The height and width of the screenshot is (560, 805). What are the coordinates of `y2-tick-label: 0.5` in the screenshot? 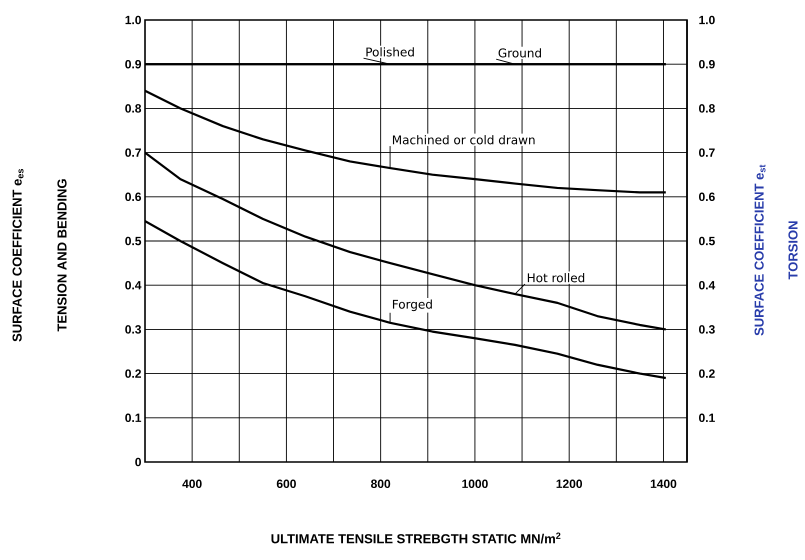 It's located at (707, 241).